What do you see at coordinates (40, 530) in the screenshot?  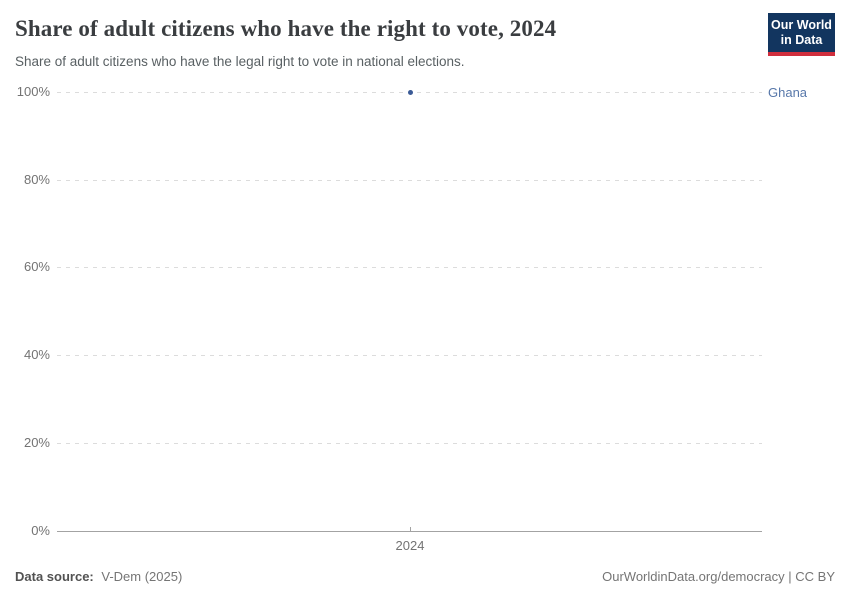 I see `y-tick-label-0: 0%` at bounding box center [40, 530].